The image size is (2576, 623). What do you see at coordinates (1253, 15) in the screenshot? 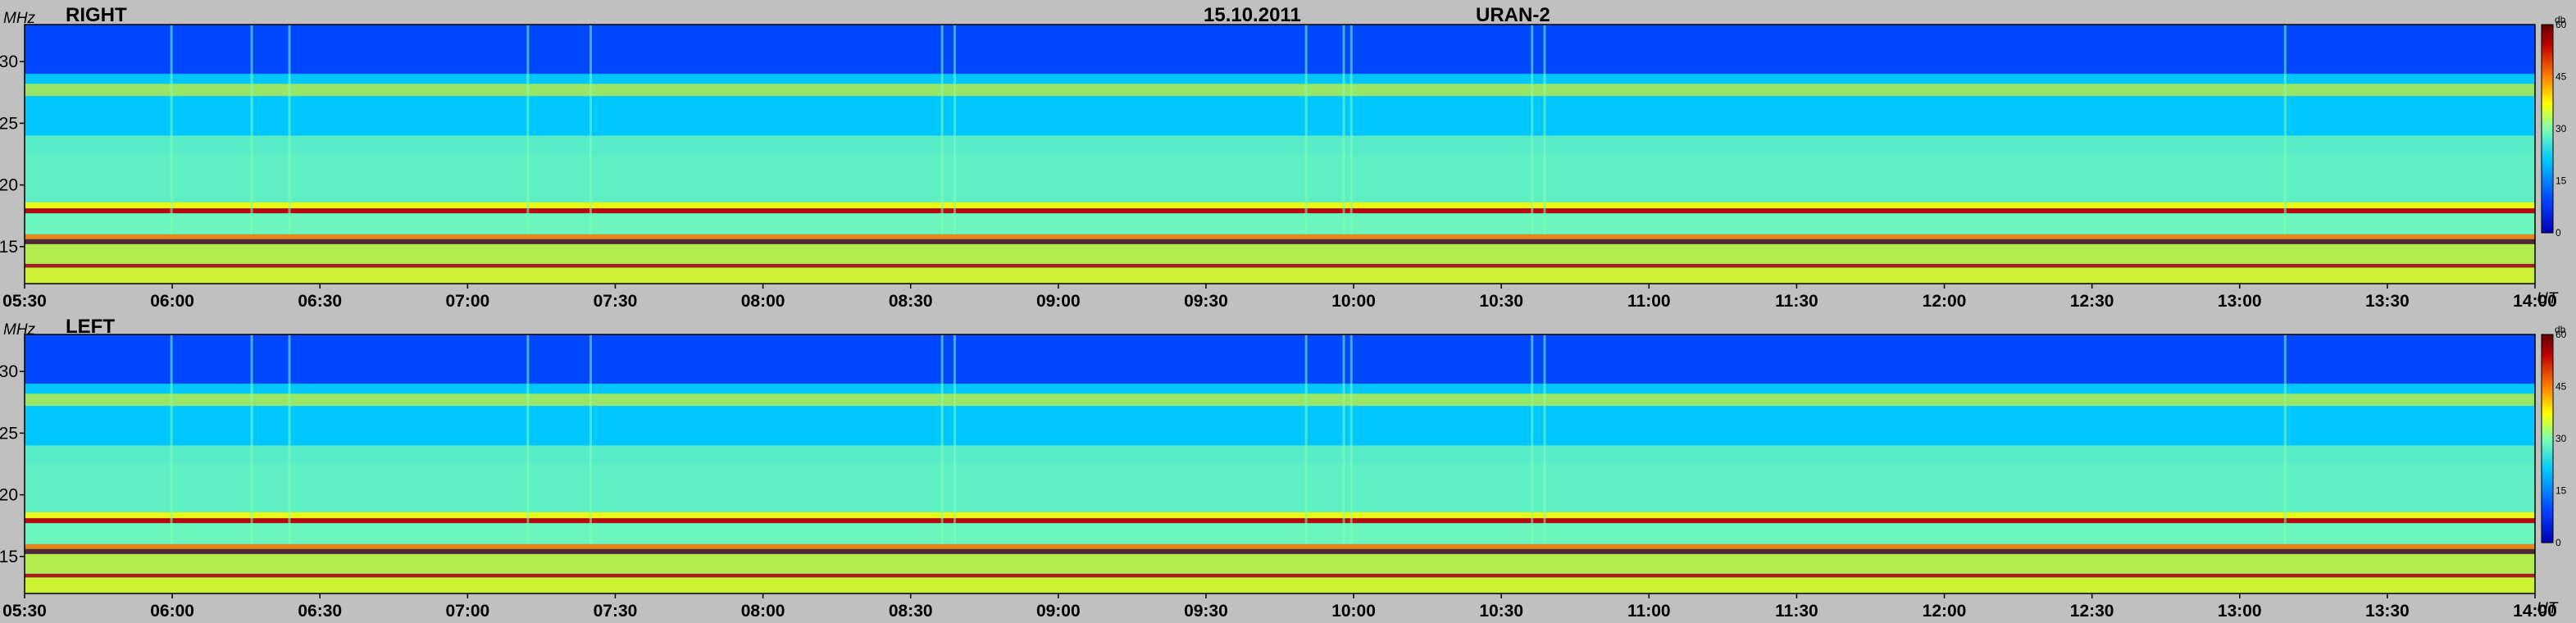
I see `date-label: 15.10.2011` at bounding box center [1253, 15].